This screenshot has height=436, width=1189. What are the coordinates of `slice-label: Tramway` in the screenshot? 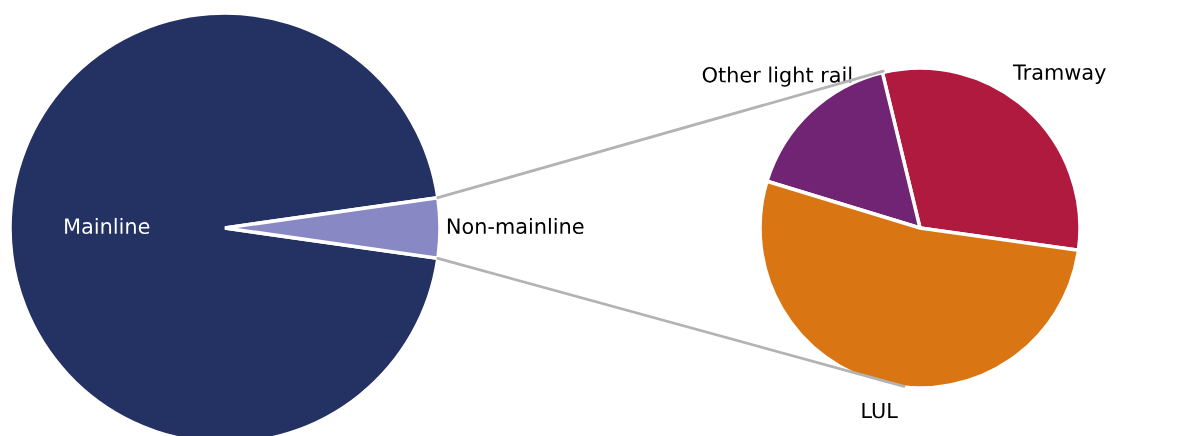 It's located at (1059, 74).